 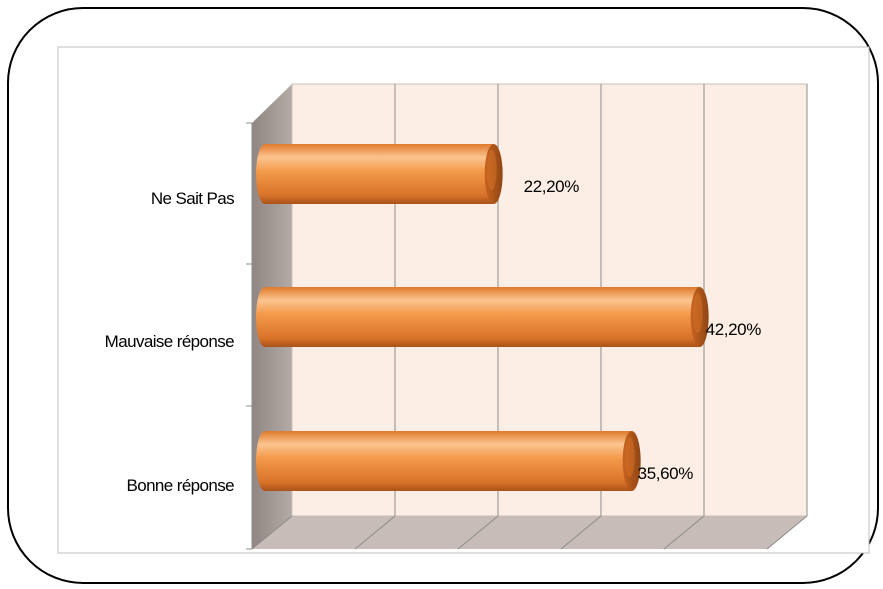 What do you see at coordinates (529, 532) in the screenshot?
I see `floor` at bounding box center [529, 532].